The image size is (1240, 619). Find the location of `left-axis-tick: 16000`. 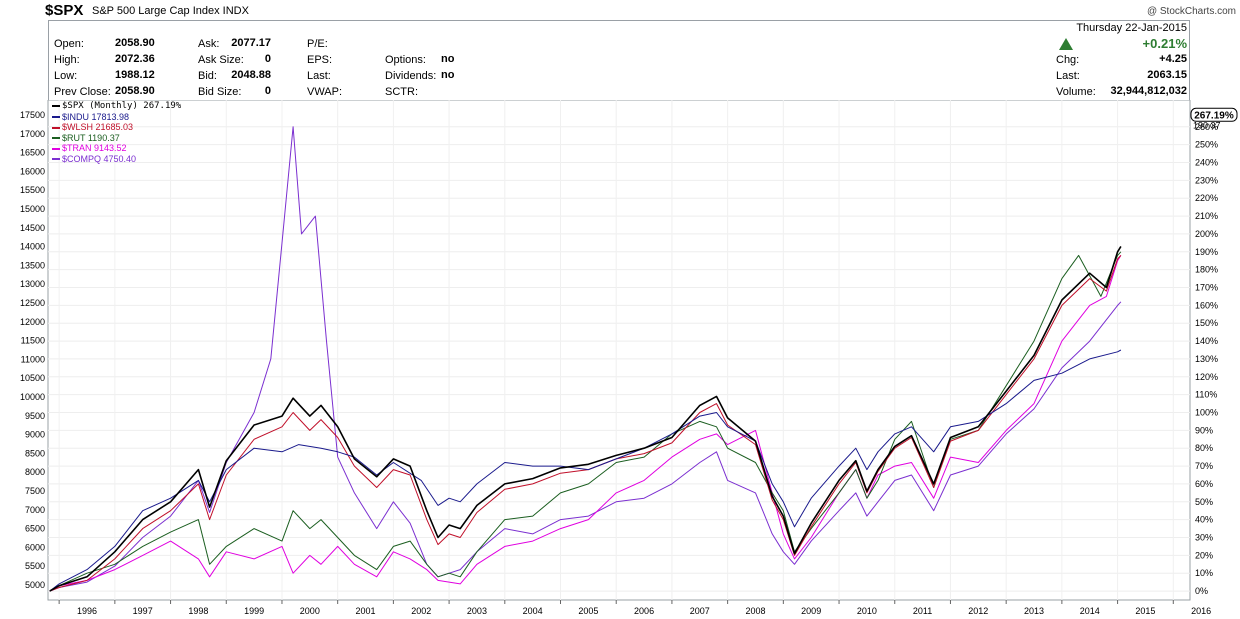

left-axis-tick: 16000 is located at coordinates (32, 171).